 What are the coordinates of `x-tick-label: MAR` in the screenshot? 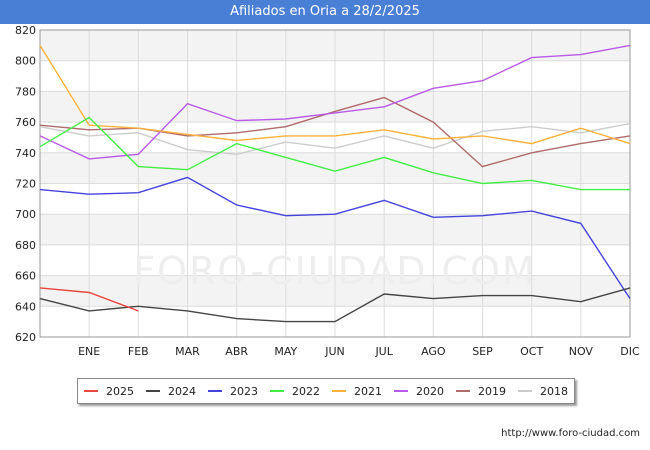 It's located at (187, 351).